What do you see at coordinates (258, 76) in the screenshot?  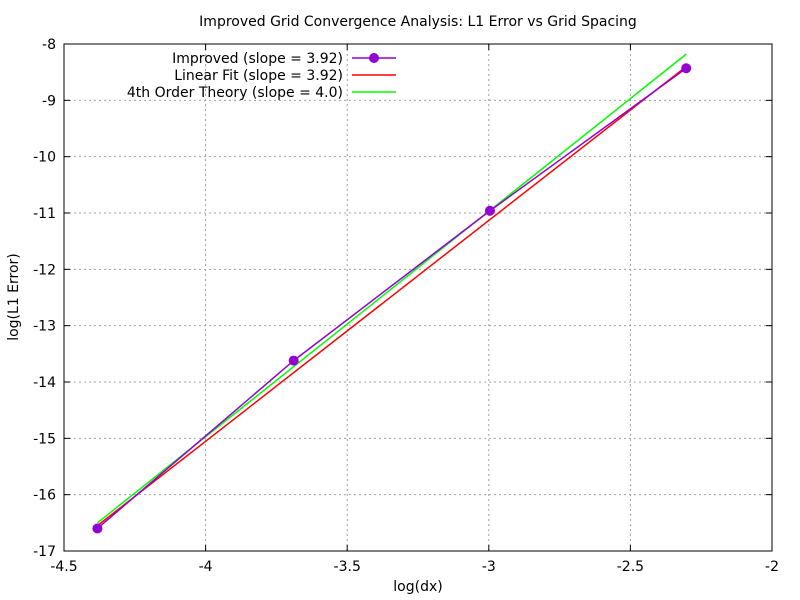 I see `legend-label: Linear Fit (slope = 3.92)` at bounding box center [258, 76].